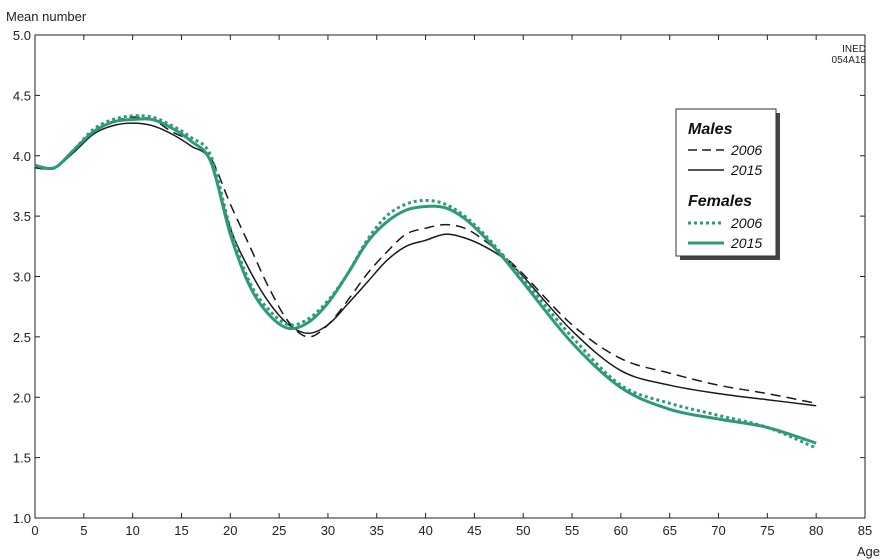  What do you see at coordinates (854, 49) in the screenshot?
I see `credit-line-1: INED` at bounding box center [854, 49].